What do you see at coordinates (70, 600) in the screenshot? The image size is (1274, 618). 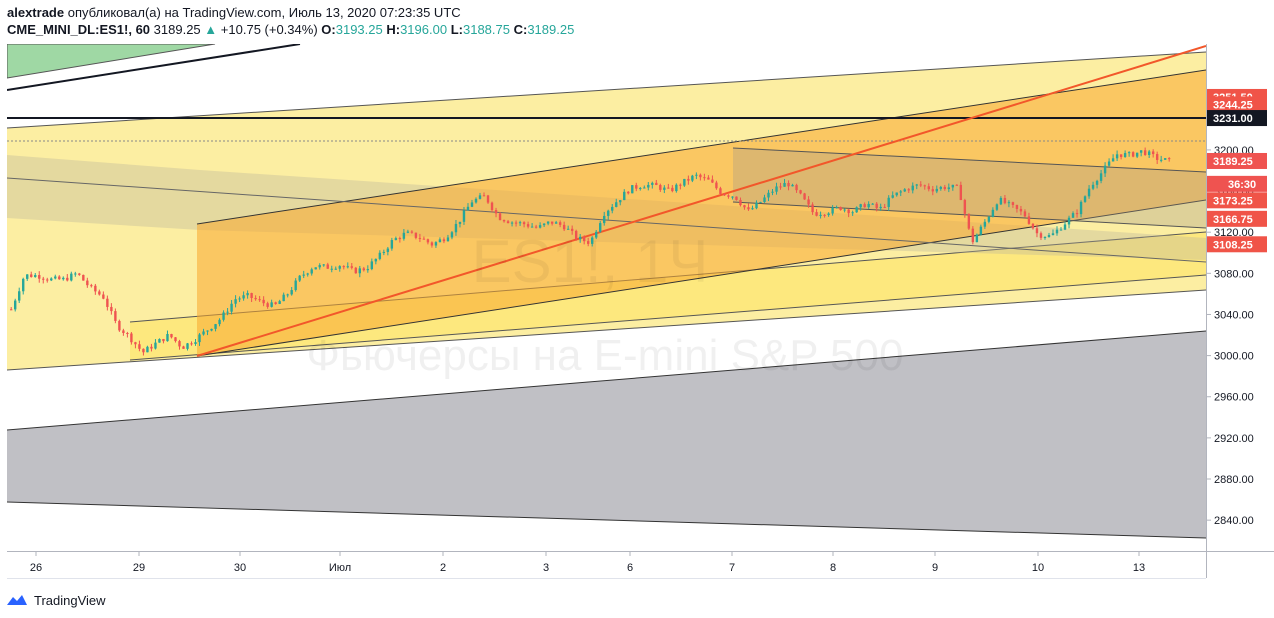 I see `footer-brand: TradingView` at bounding box center [70, 600].